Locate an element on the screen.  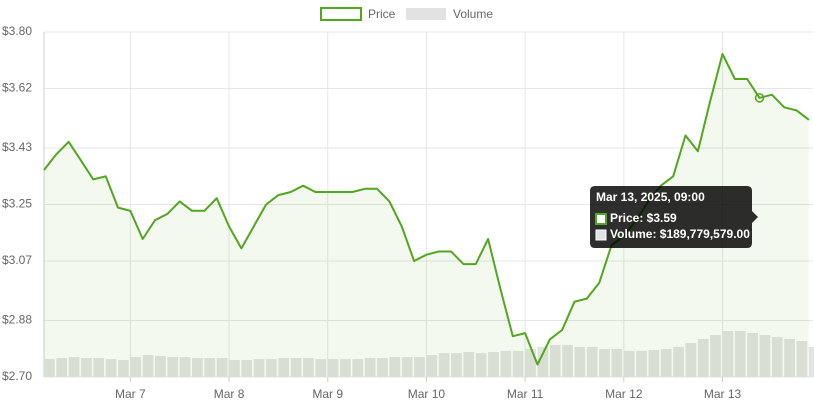
y-tick-label: $3.43 is located at coordinates (17, 147).